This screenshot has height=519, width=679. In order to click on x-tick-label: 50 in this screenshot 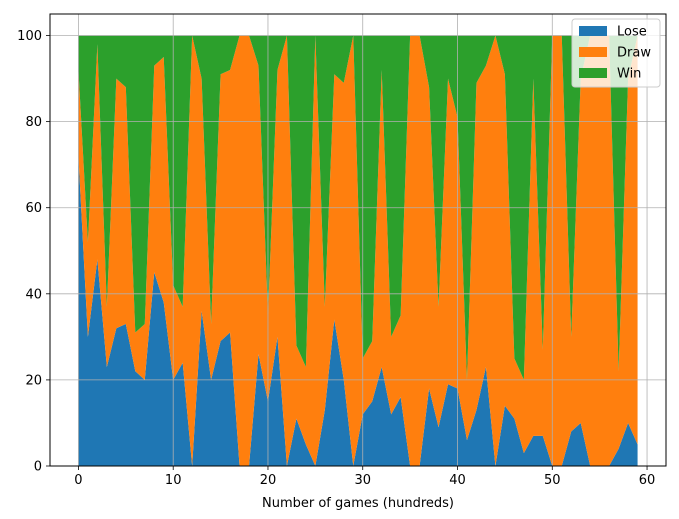, I will do `click(552, 480)`.